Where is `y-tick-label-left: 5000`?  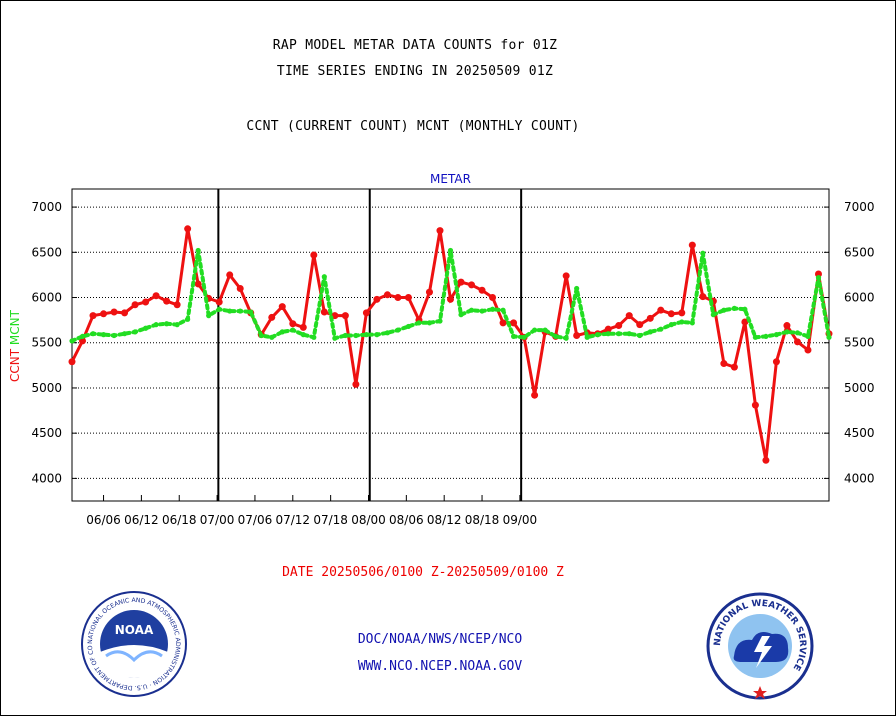 y-tick-label-left: 5000 is located at coordinates (46, 388).